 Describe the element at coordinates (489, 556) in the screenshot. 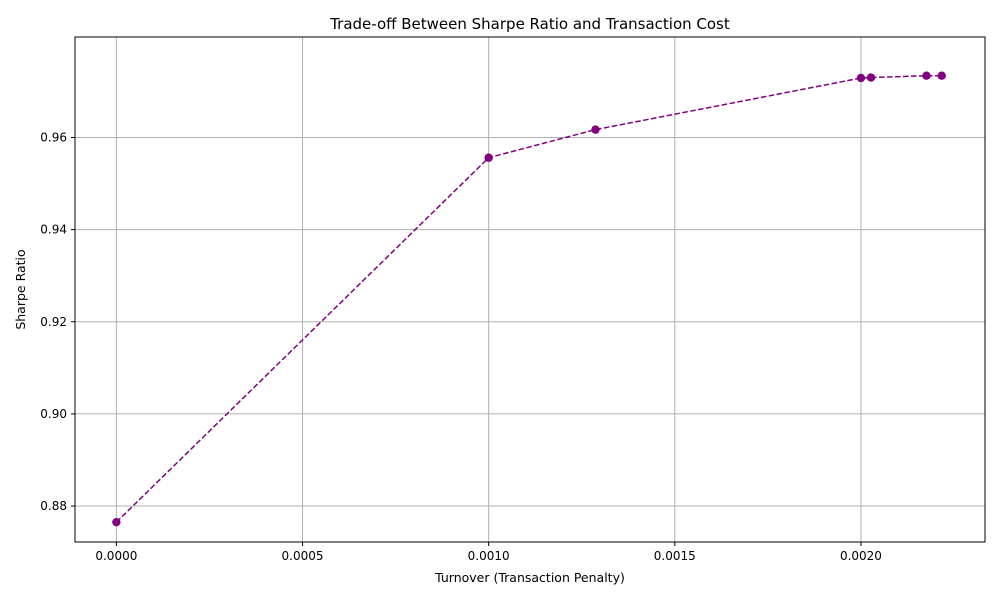

I see `x-tick-label: 0.0010` at that location.